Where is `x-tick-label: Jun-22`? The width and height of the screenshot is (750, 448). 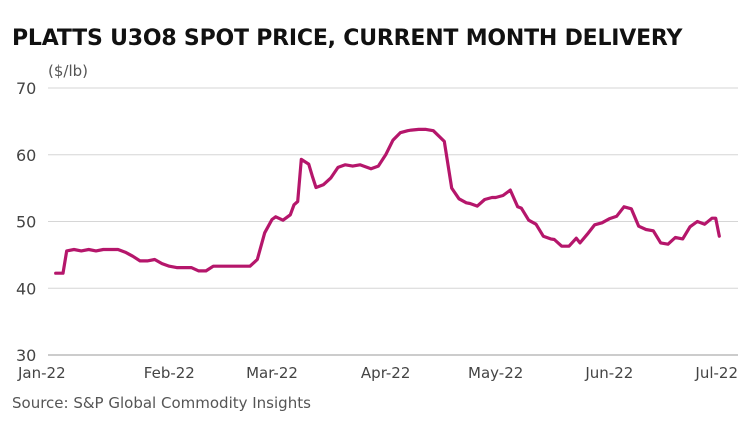 x-tick-label: Jun-22 is located at coordinates (608, 373).